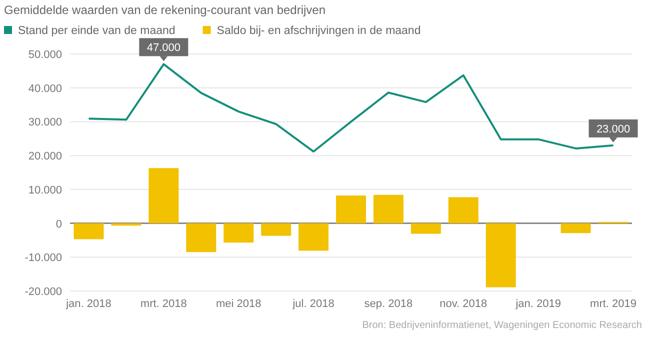 The image size is (650, 338). What do you see at coordinates (163, 304) in the screenshot?
I see `x-tick-label: mrt. 2018` at bounding box center [163, 304].